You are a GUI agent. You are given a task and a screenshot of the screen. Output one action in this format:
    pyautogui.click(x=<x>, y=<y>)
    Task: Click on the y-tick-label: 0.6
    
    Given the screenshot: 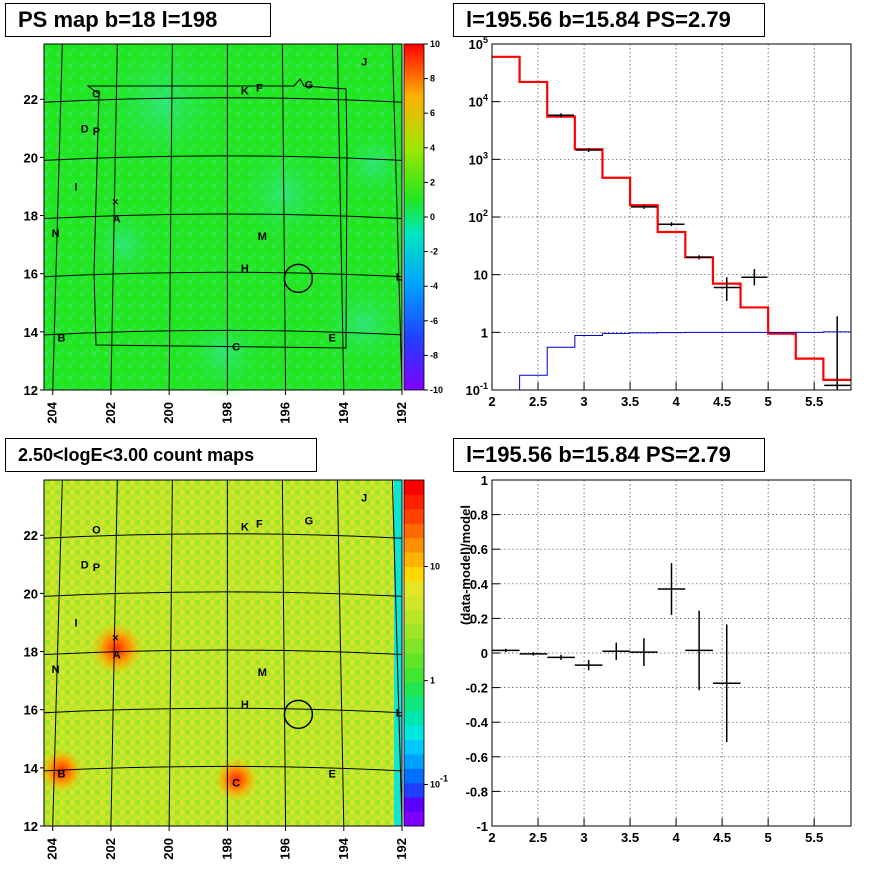 What is the action you would take?
    pyautogui.click(x=479, y=549)
    